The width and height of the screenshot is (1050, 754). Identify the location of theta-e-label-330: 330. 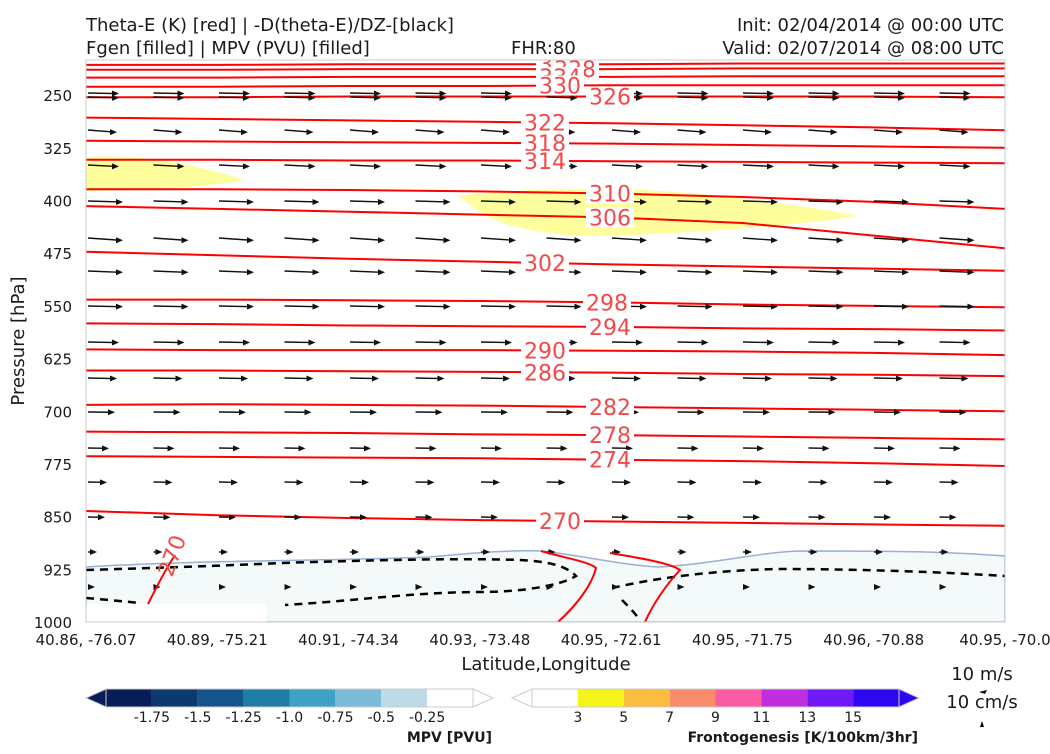
(560, 87).